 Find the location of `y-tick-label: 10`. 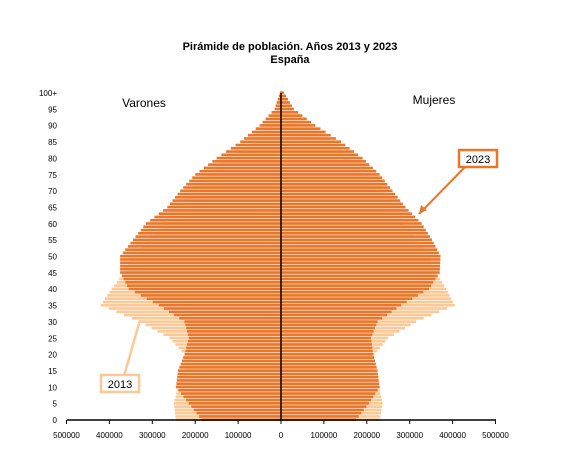

y-tick-label: 10 is located at coordinates (52, 387).